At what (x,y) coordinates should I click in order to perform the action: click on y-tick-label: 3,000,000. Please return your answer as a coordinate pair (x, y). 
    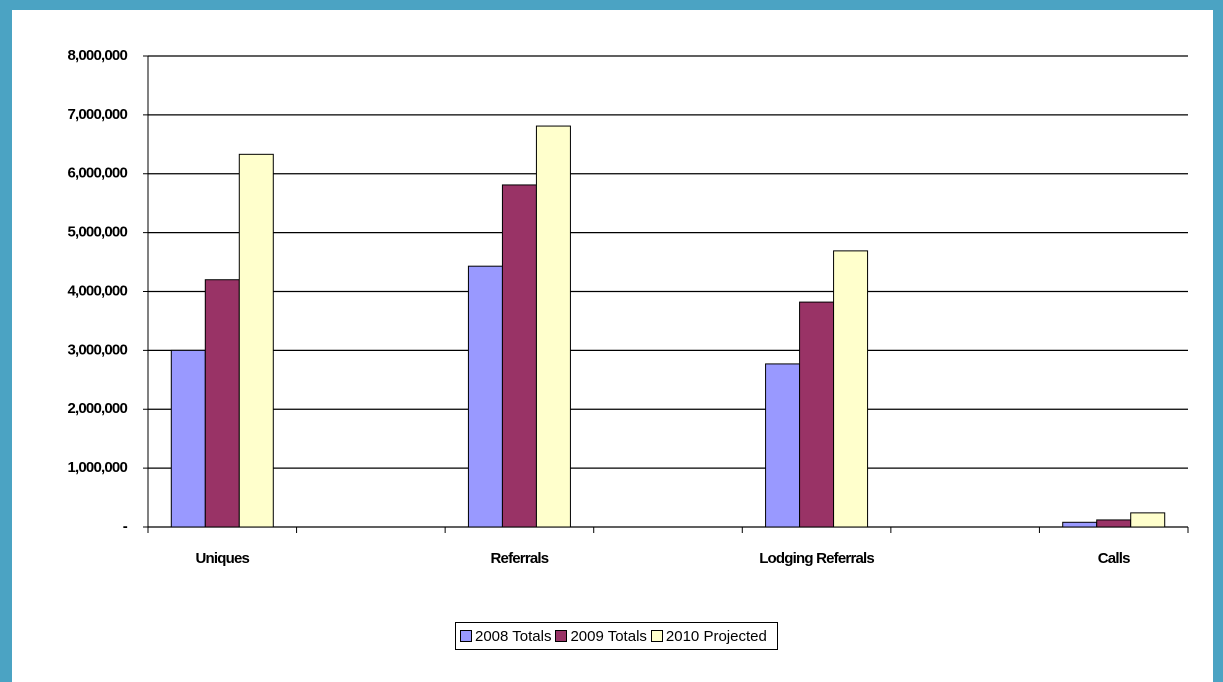
    Looking at the image, I should click on (97, 349).